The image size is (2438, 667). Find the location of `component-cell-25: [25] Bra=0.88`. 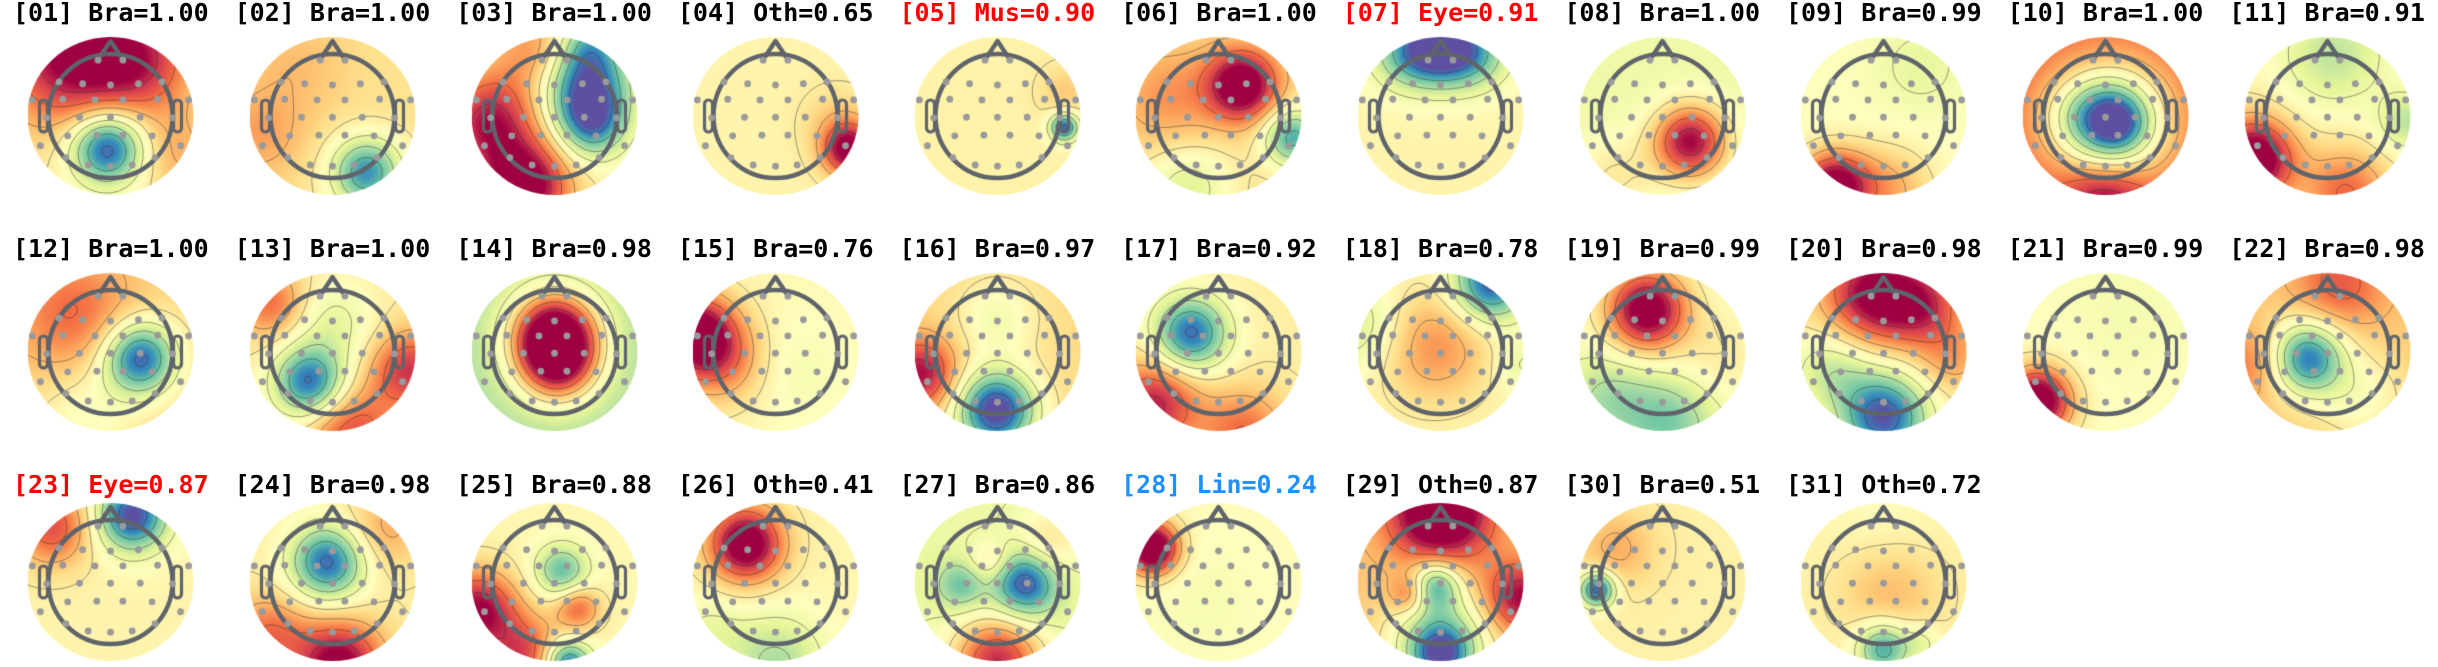

component-cell-25: [25] Bra=0.88 is located at coordinates (554, 569).